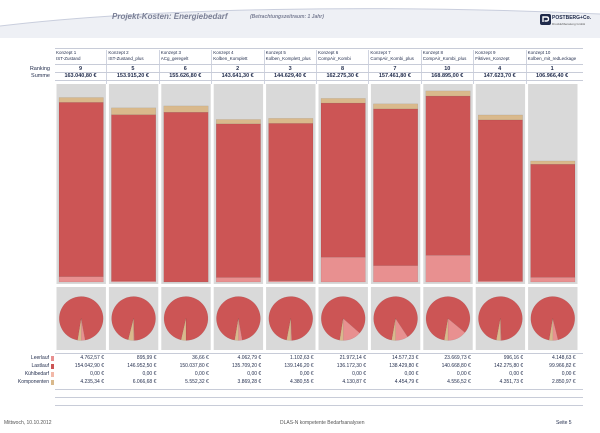 The image size is (600, 433). I want to click on legend-label: Leerlauf, so click(39, 358).